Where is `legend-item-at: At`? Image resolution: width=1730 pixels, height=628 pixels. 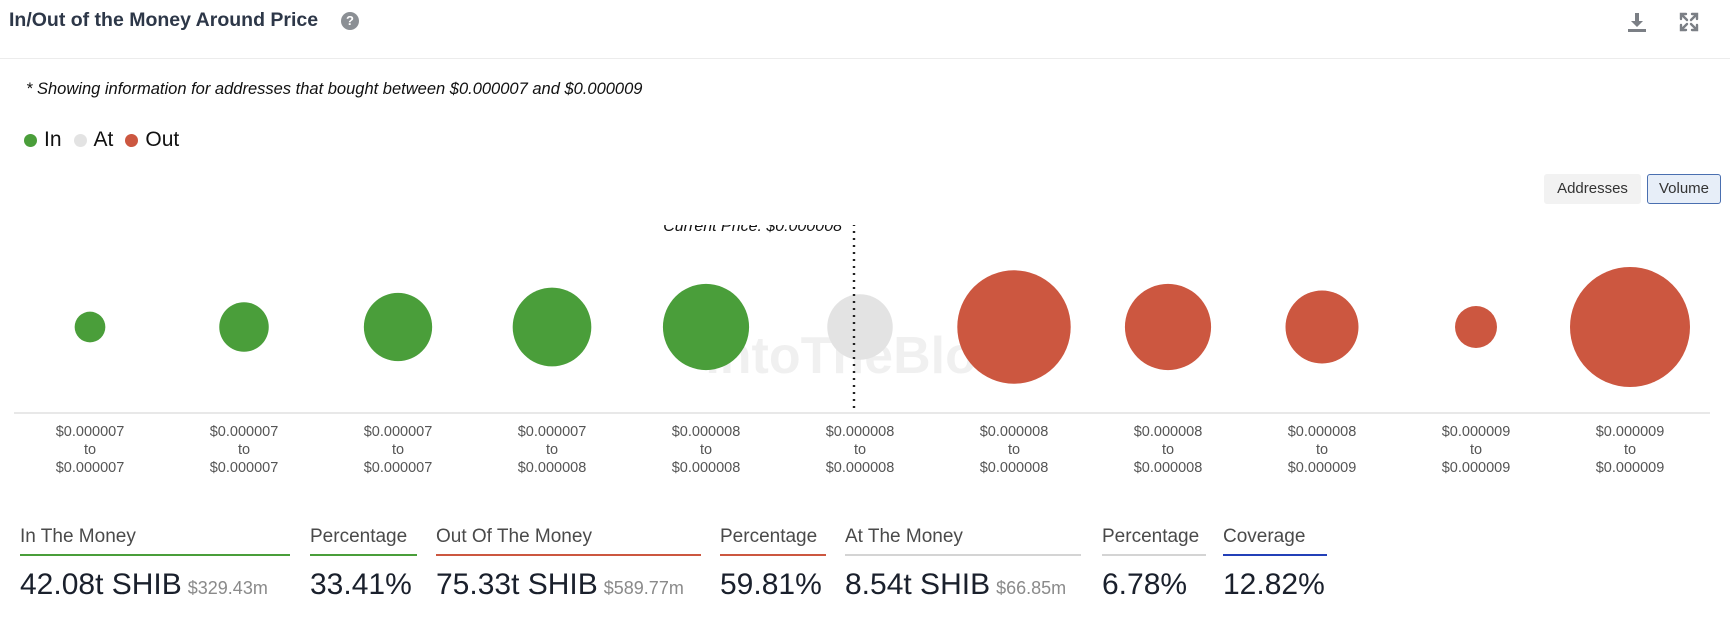
legend-item-at: At is located at coordinates (93, 140).